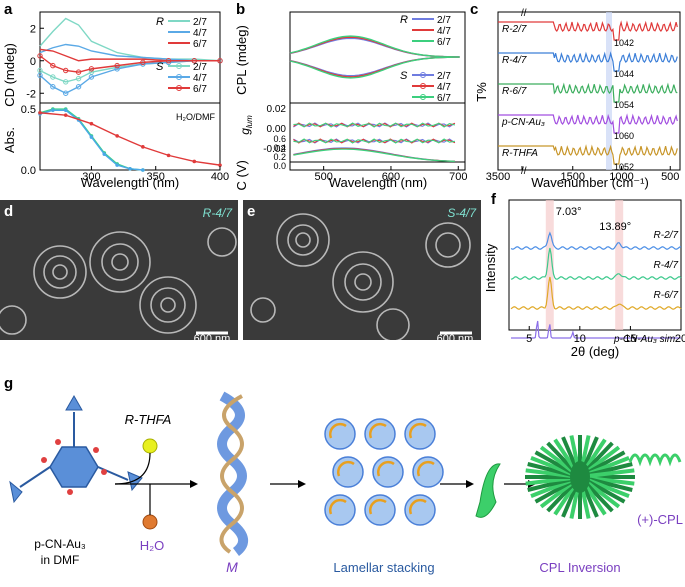 This screenshot has height=587, width=685. What do you see at coordinates (481, 92) in the screenshot?
I see `ir-y-axis-label: T%` at bounding box center [481, 92].